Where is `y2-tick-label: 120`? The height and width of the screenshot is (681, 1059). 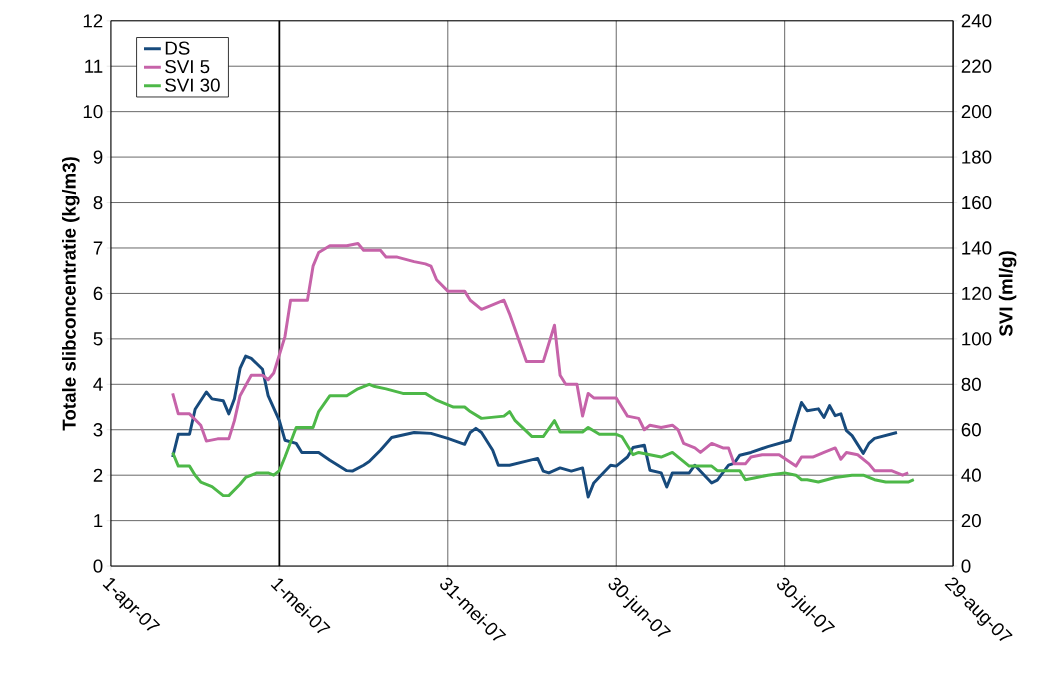
y2-tick-label: 120 is located at coordinates (977, 293).